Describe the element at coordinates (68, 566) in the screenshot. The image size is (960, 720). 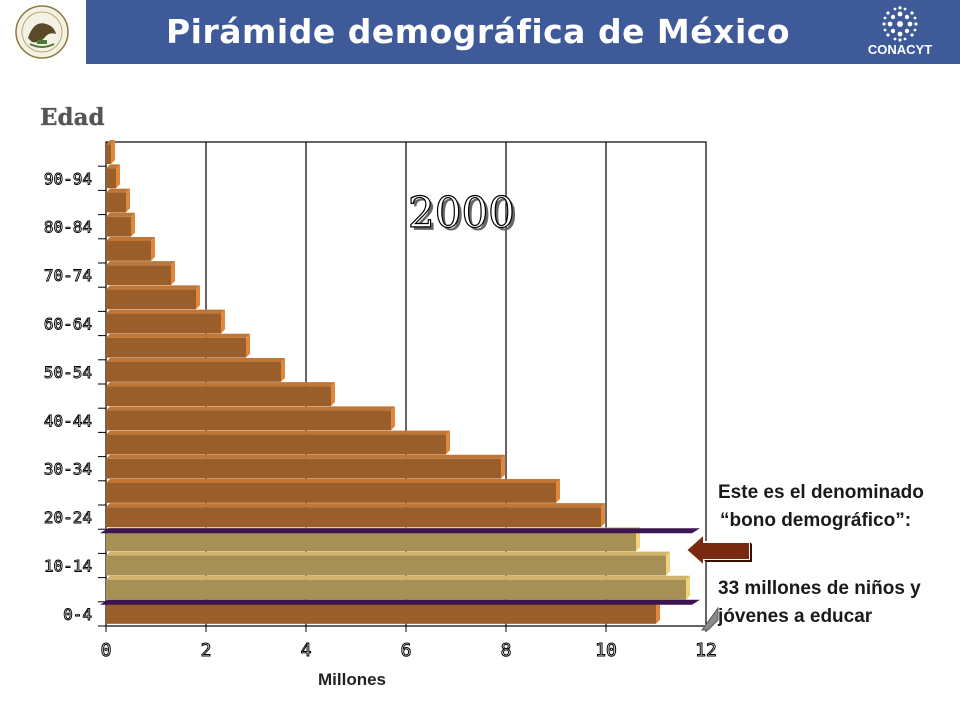
I see `y-tick-label: 10-14` at that location.